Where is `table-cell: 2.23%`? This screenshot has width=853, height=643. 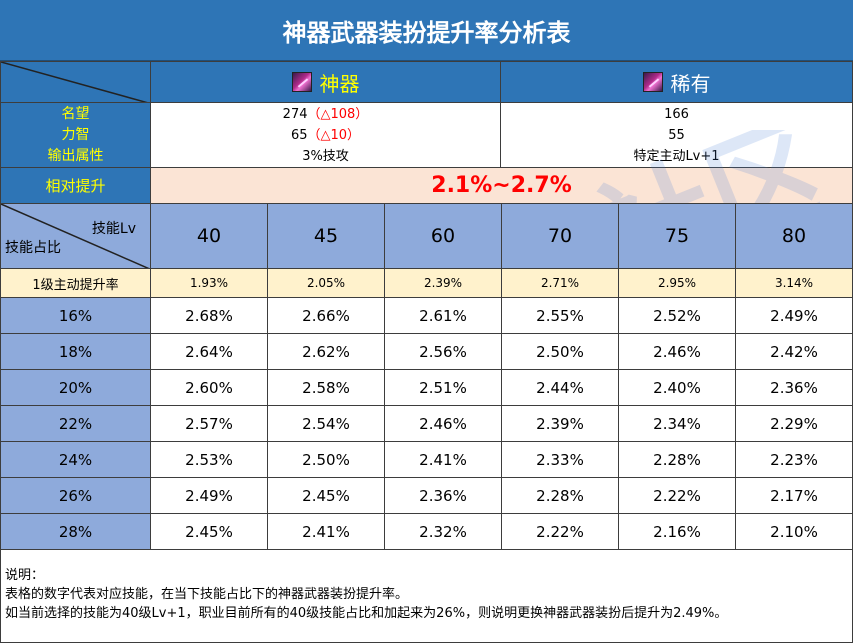
table-cell: 2.23% is located at coordinates (794, 459).